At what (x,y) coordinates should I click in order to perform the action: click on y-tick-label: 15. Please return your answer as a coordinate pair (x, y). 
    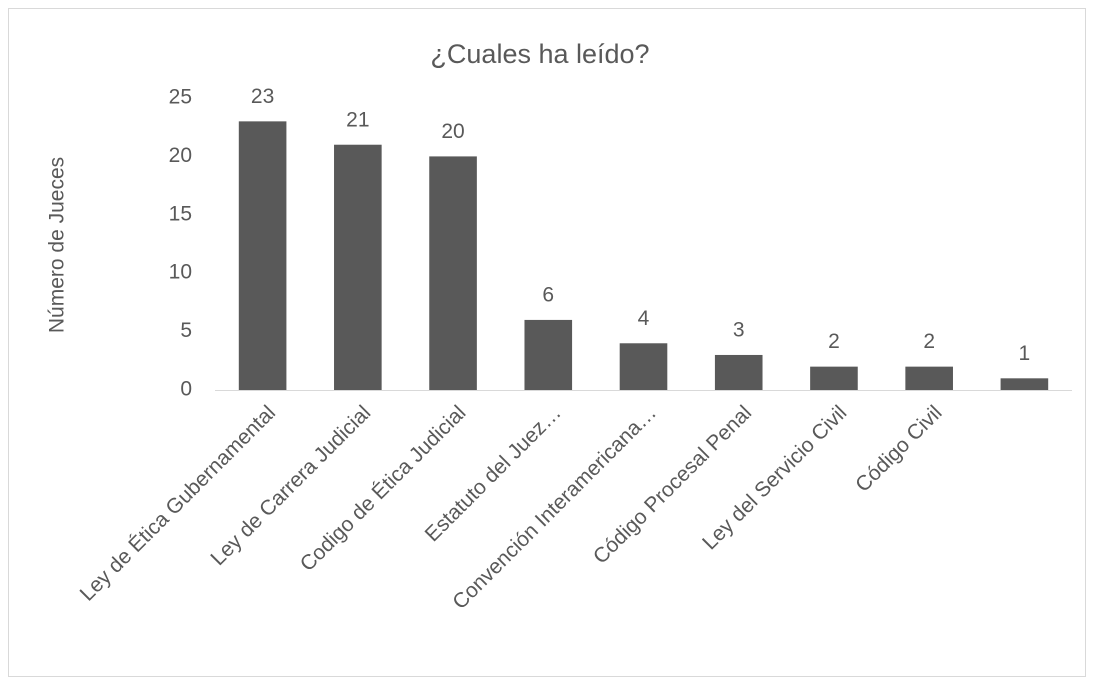
    Looking at the image, I should click on (180, 213).